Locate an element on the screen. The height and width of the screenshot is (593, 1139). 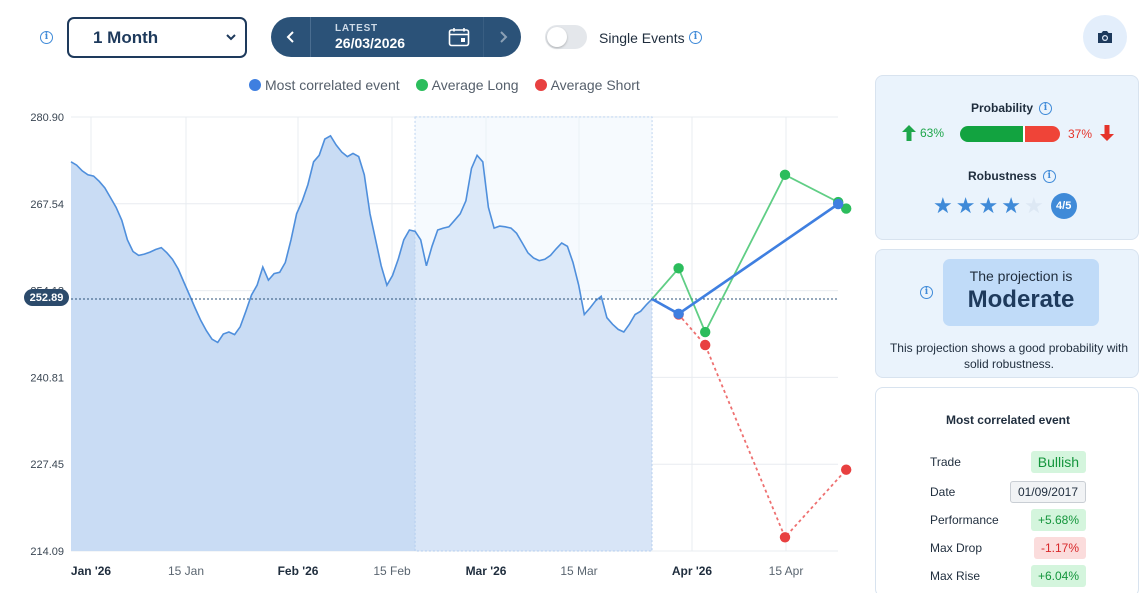
legend-item-most-correlated: Most correlated event is located at coordinates (324, 85).